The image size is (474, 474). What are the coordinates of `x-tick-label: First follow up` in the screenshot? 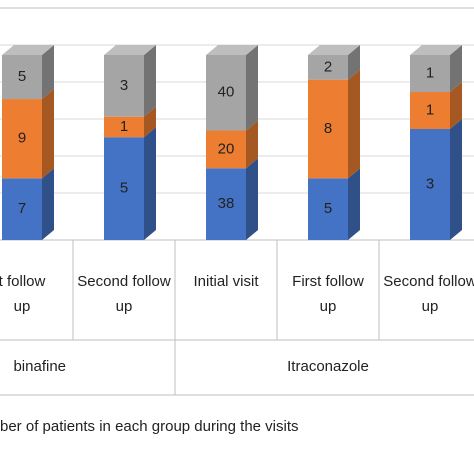 It's located at (328, 294).